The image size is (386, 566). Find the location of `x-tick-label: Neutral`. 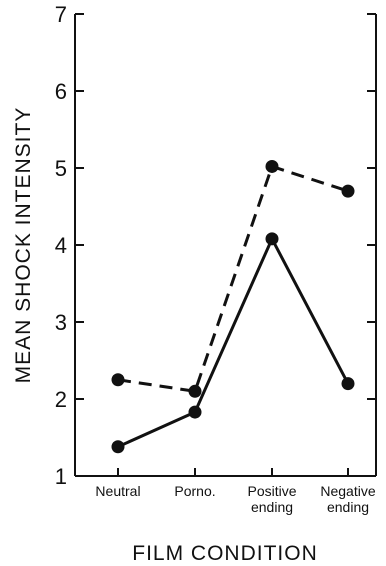

x-tick-label: Neutral is located at coordinates (117, 491).